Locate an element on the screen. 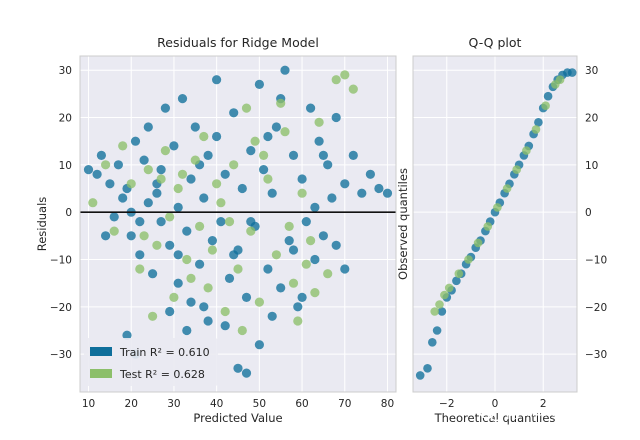  legend-label-train: Train R² = 0.610 is located at coordinates (164, 352).